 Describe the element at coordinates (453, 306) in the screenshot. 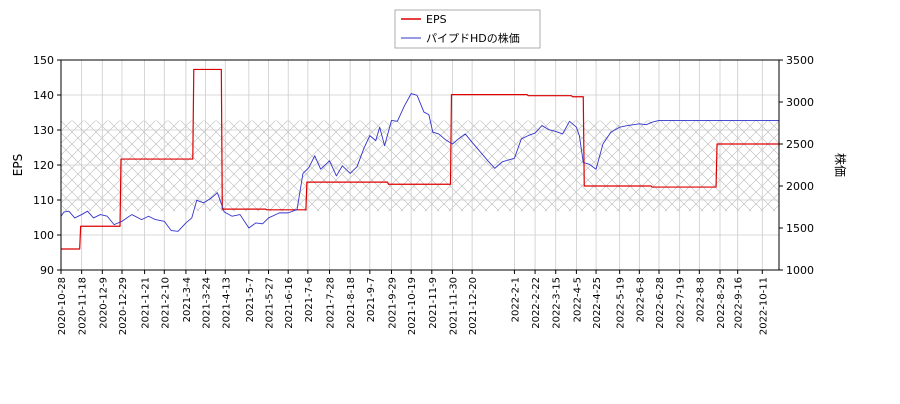

I see `x-tick-label: 2021-11-30` at that location.